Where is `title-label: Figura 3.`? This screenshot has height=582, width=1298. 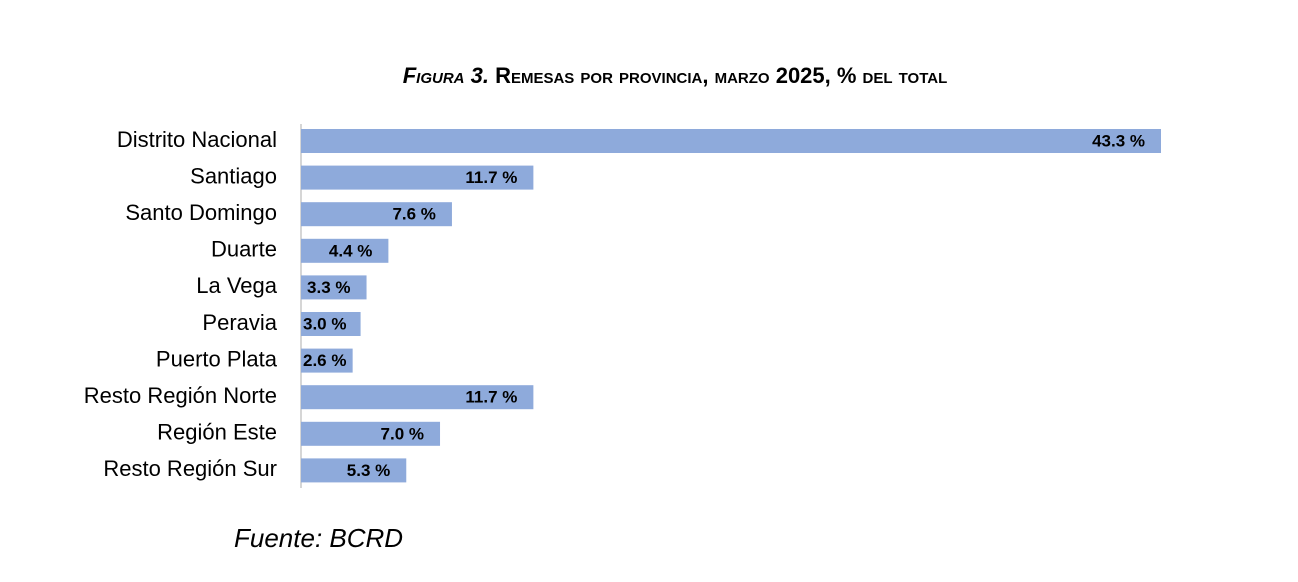 title-label: Figura 3. is located at coordinates (446, 75).